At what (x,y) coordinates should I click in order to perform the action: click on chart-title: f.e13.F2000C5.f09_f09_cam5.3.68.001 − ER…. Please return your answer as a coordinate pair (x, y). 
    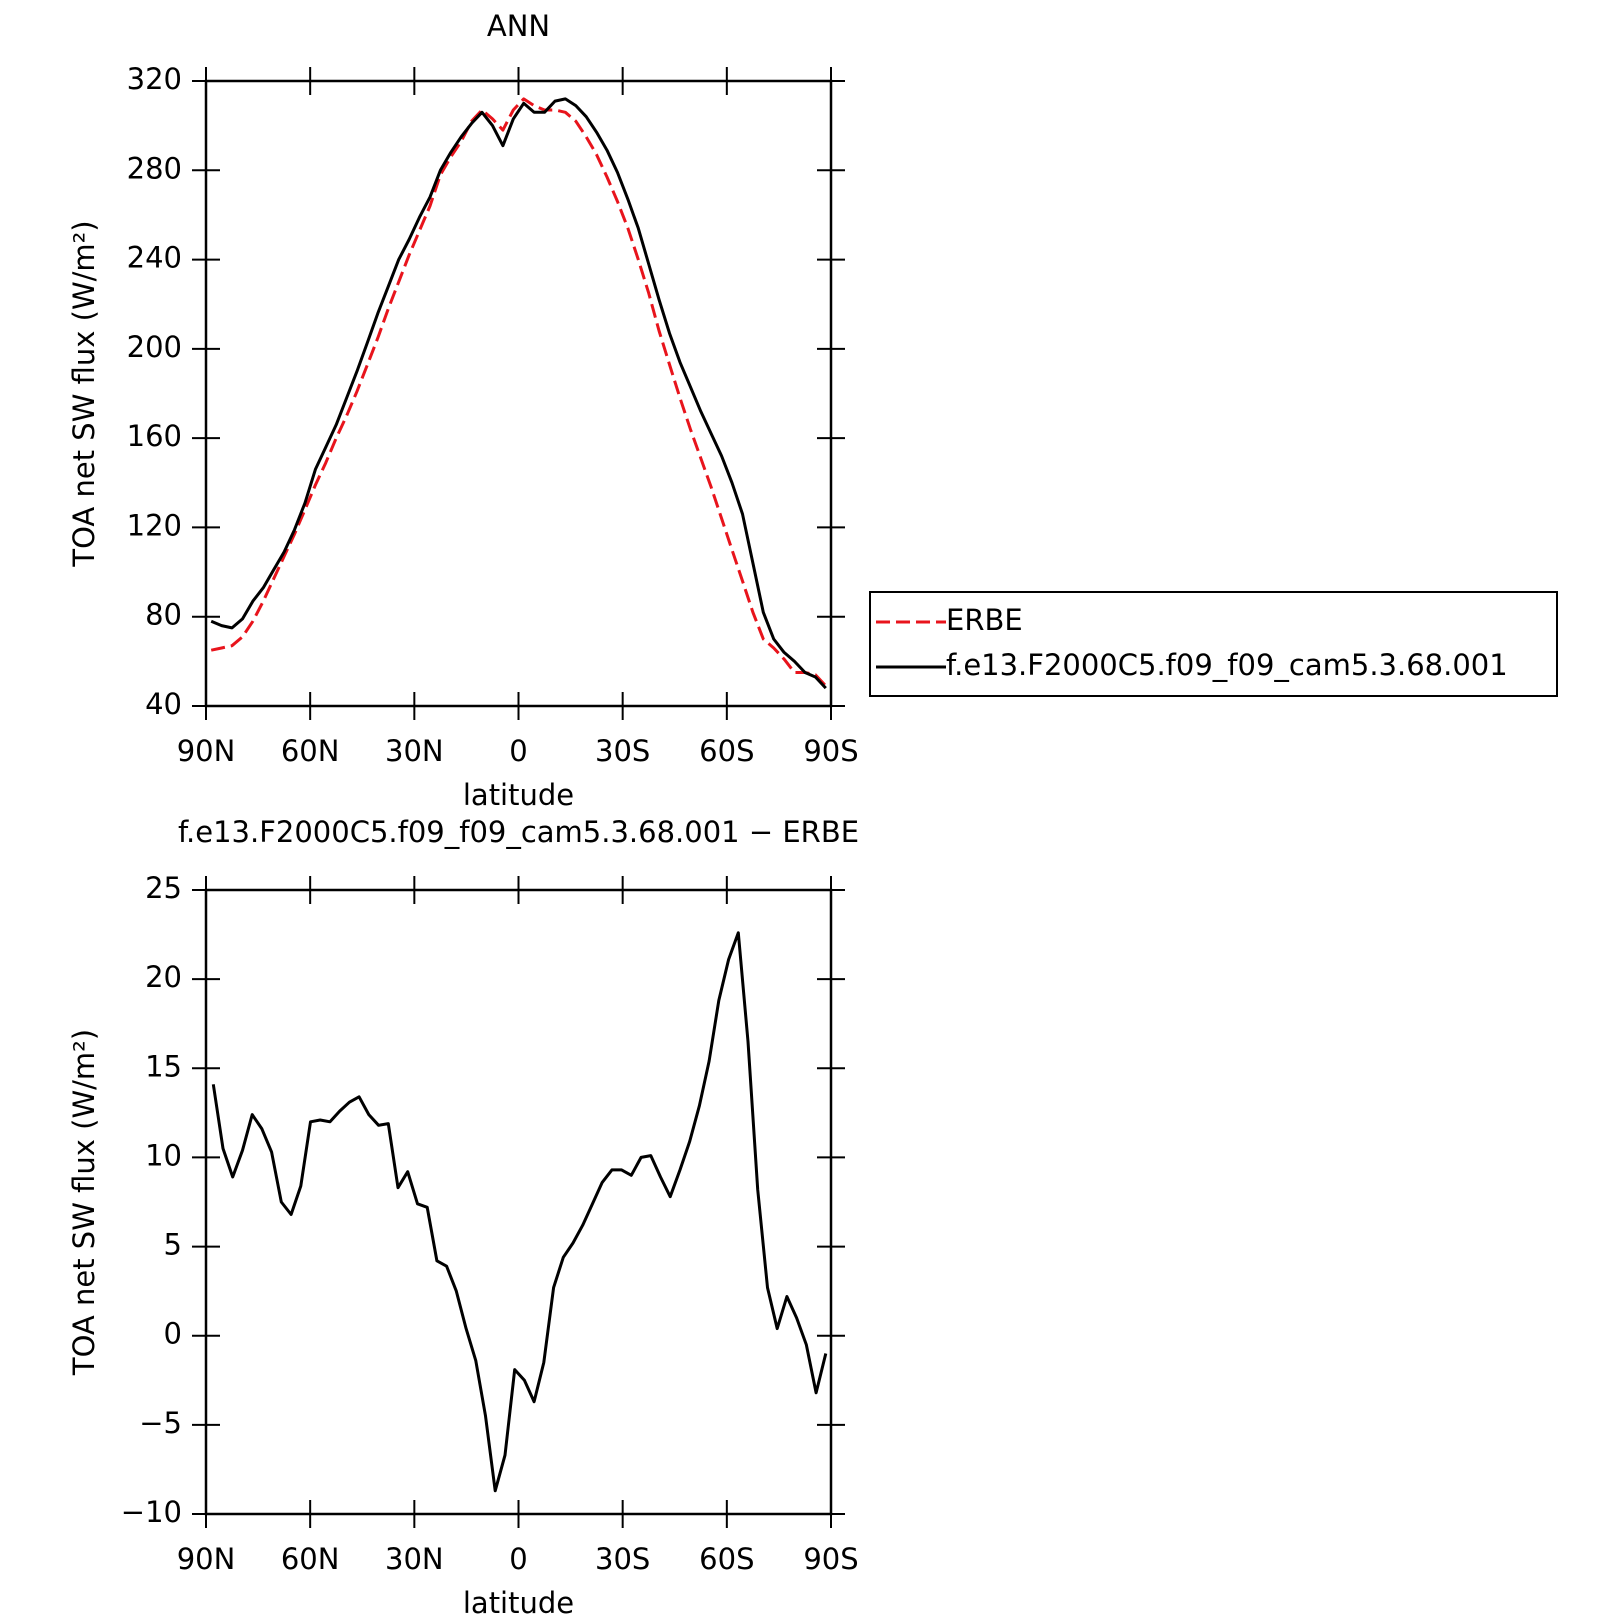
    Looking at the image, I should click on (518, 832).